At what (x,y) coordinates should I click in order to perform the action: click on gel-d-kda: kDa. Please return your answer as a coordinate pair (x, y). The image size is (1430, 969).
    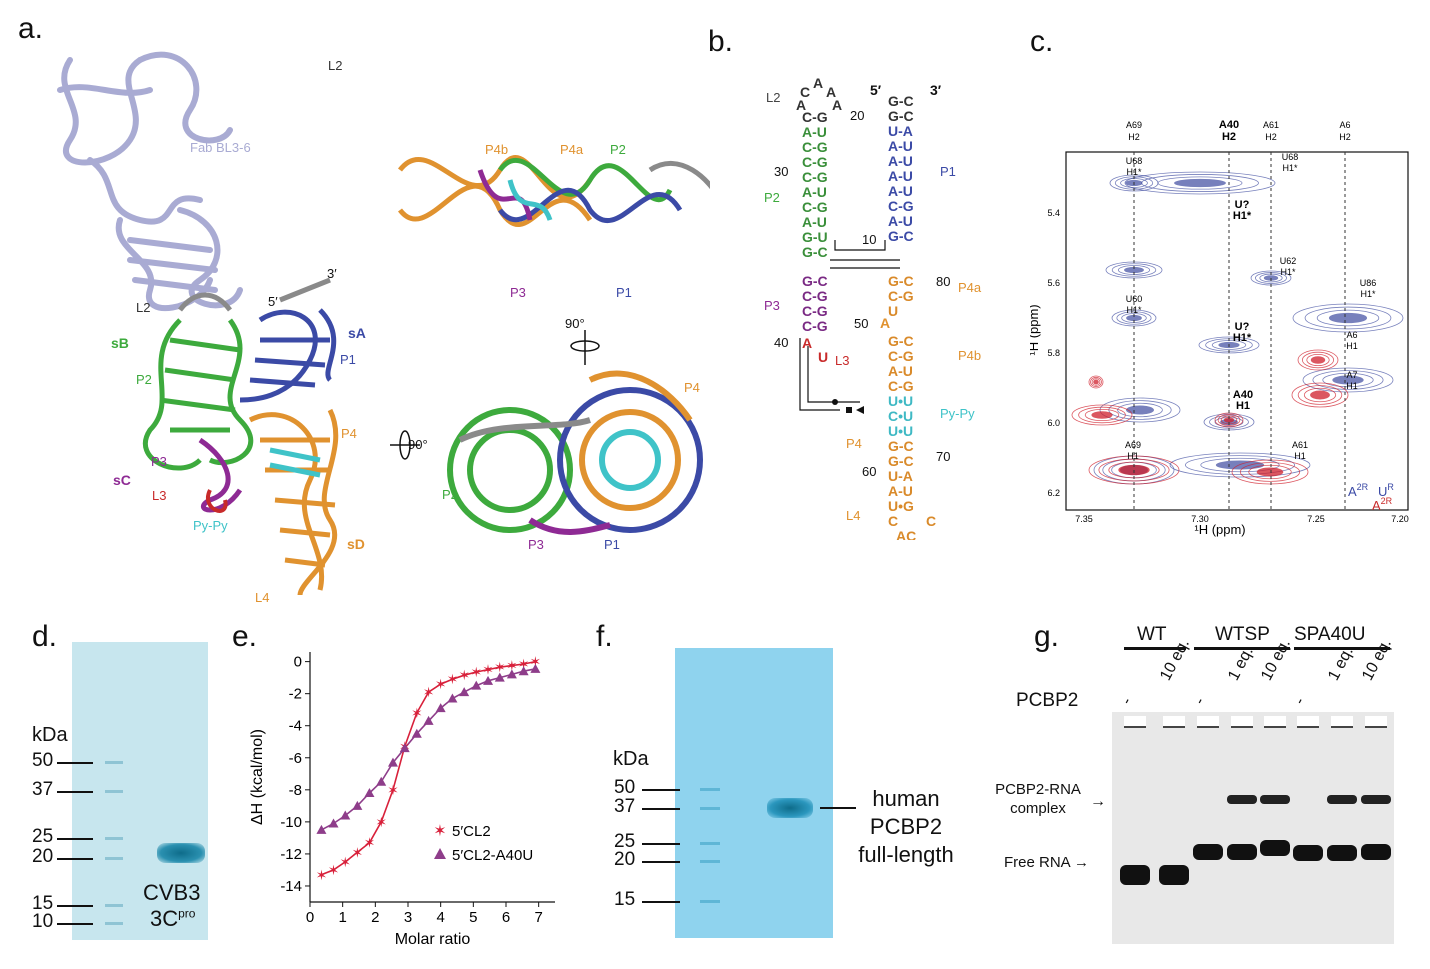
    Looking at the image, I should click on (50, 735).